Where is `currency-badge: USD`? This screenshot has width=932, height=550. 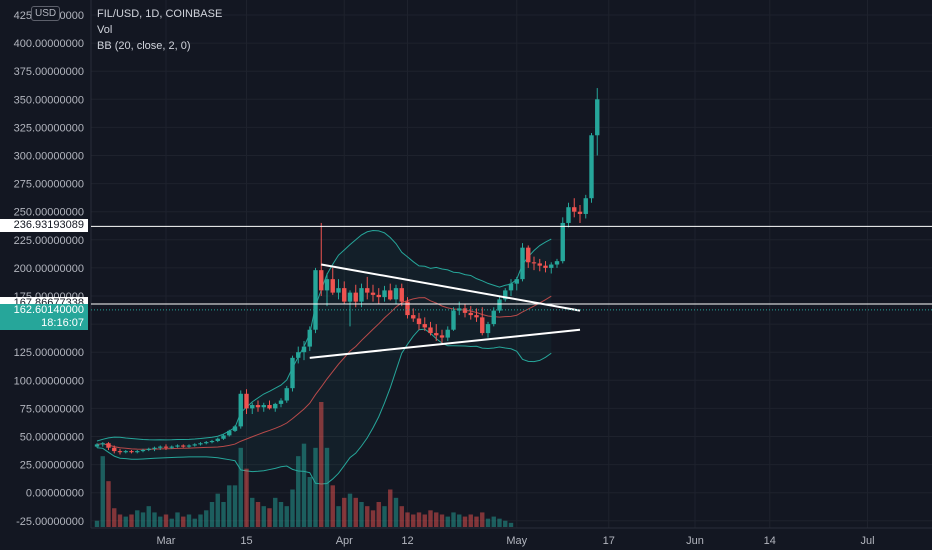
currency-badge: USD is located at coordinates (46, 13).